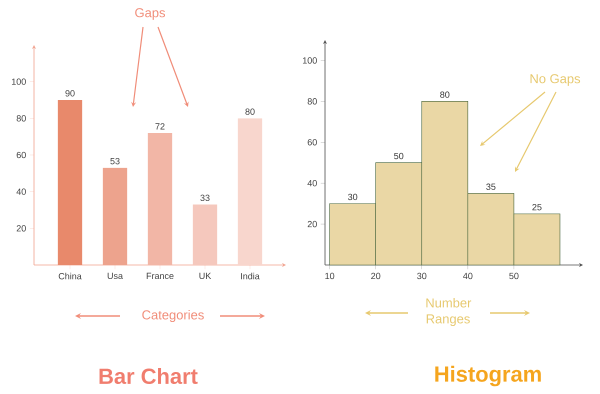 The image size is (600, 394). Describe the element at coordinates (537, 207) in the screenshot. I see `data-label: 25` at that location.